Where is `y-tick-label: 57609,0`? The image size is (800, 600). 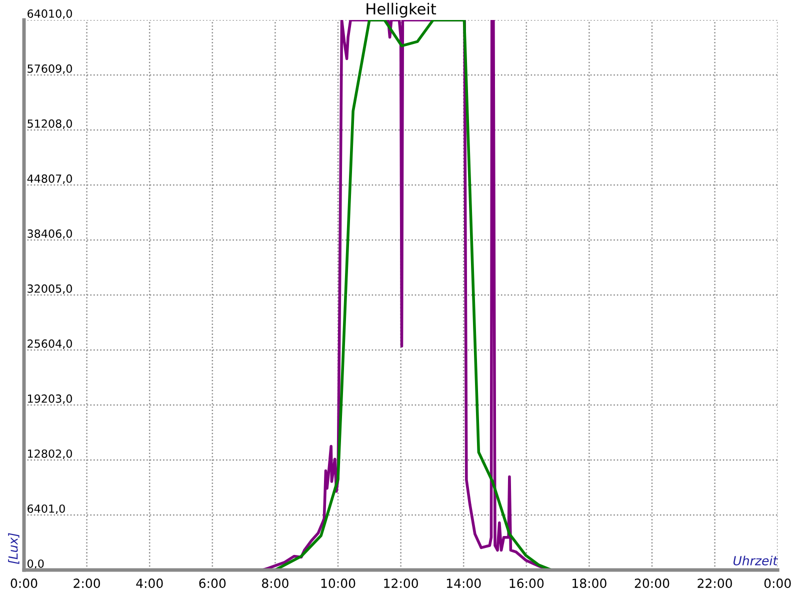 y-tick-label: 57609,0 is located at coordinates (50, 69).